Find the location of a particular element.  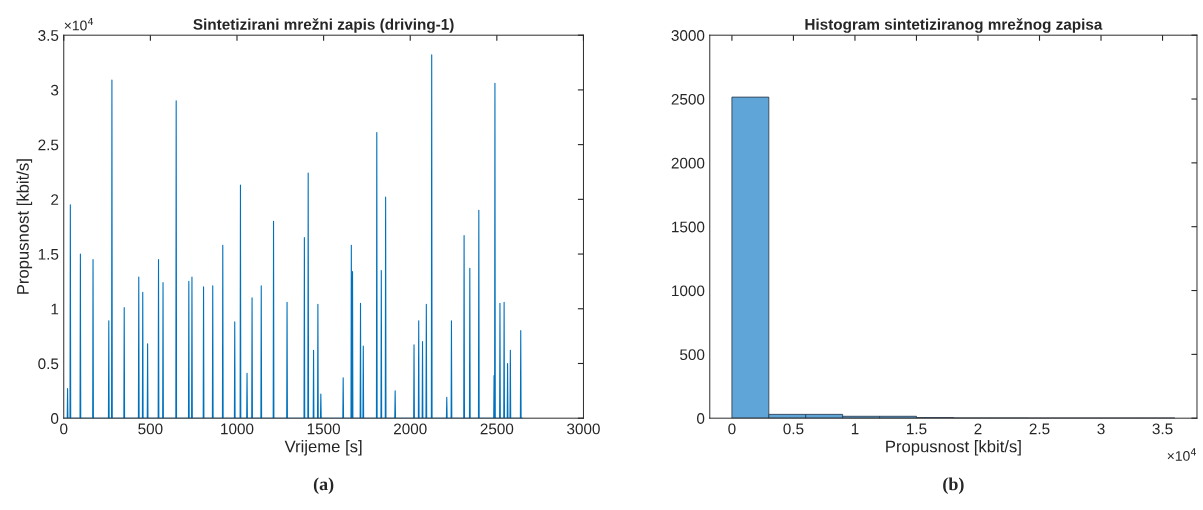

y-tick-label: 2 is located at coordinates (55, 199).